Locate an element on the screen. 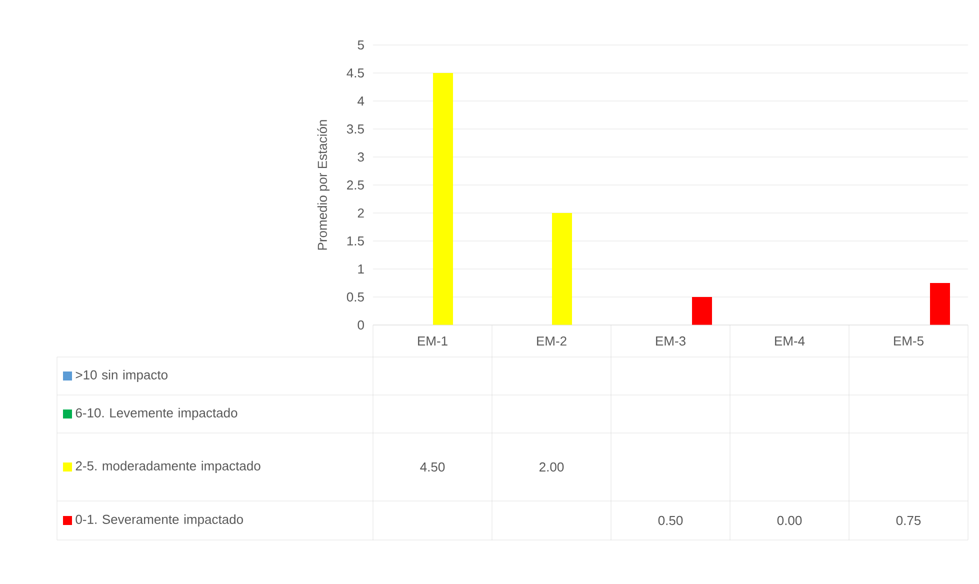  y-tick-label: 0 is located at coordinates (361, 325).